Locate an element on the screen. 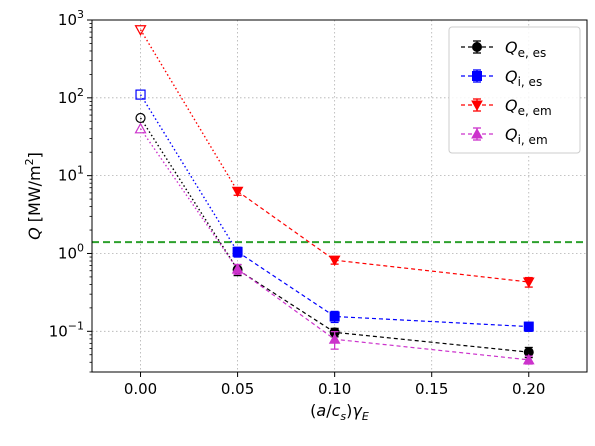 The image size is (595, 446). y-tick-label: 10⁰ is located at coordinates (71, 251).